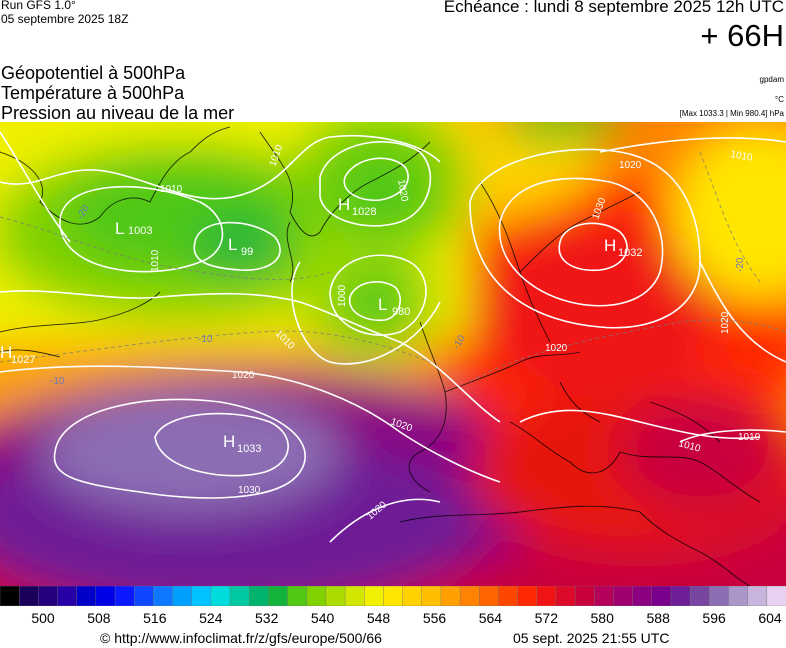  Describe the element at coordinates (65, 19) in the screenshot. I see `run-date: 05 septembre 2025 18Z` at that location.